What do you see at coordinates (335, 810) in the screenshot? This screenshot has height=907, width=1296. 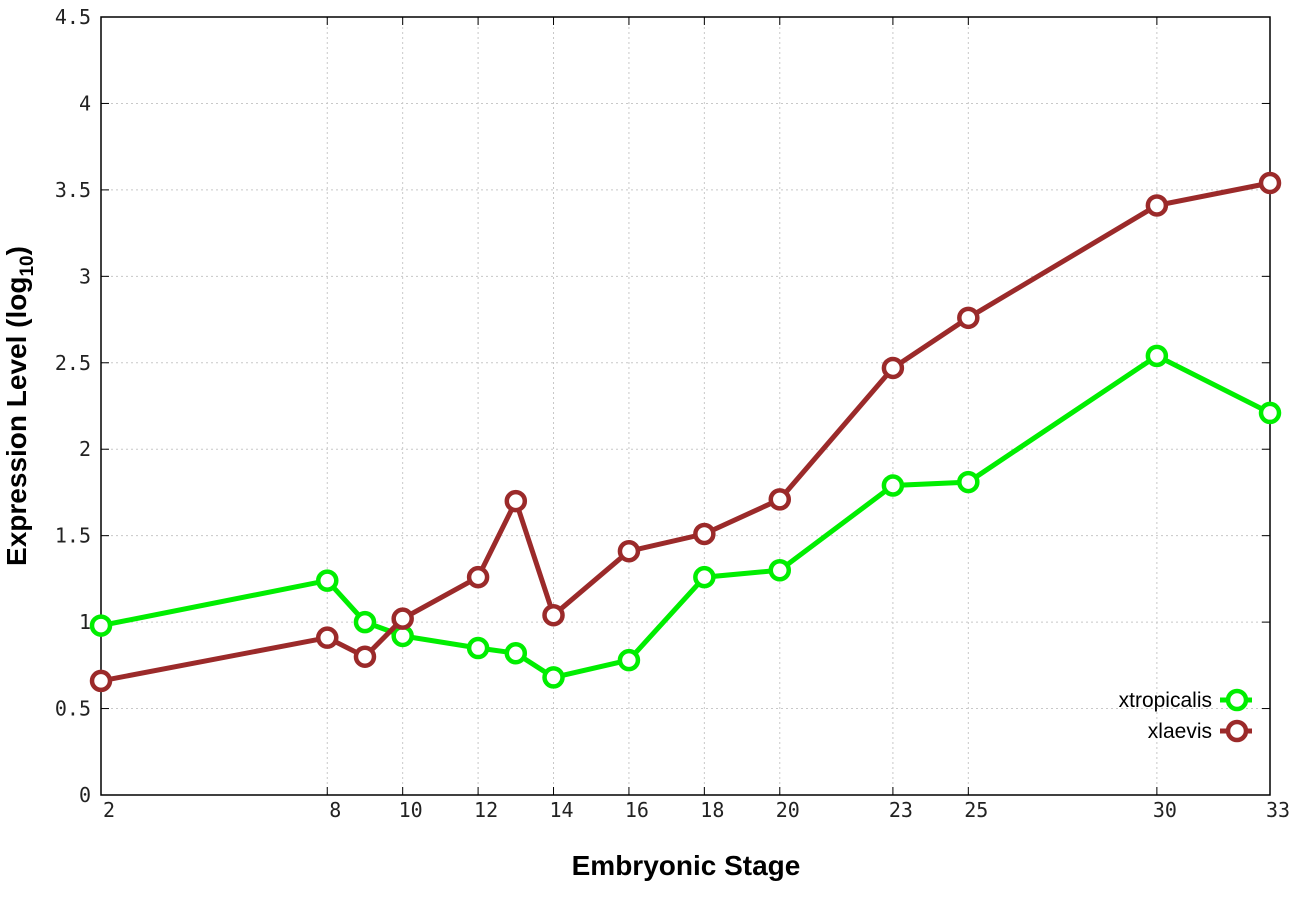 I see `x-tick-label: 8` at bounding box center [335, 810].